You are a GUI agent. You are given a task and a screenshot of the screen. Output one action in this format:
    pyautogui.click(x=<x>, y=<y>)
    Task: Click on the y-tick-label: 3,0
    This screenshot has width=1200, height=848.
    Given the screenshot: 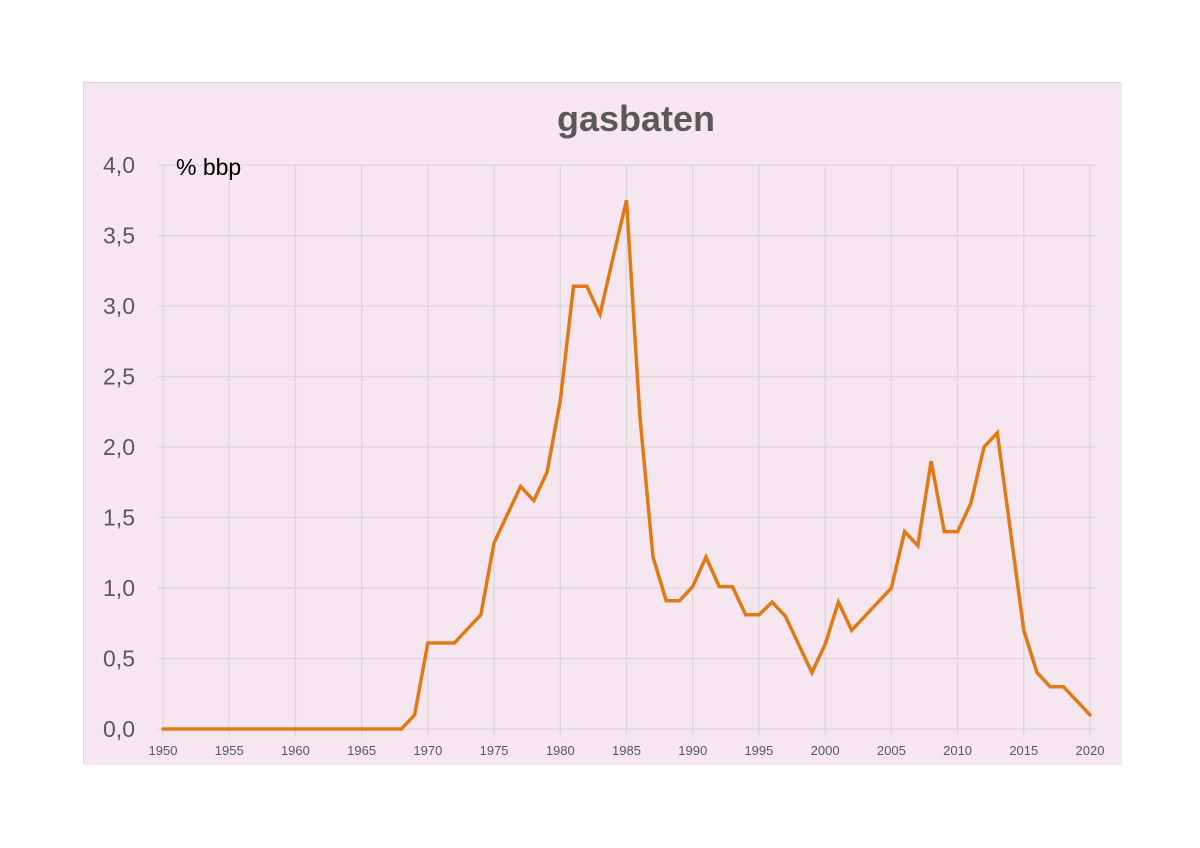 What is the action you would take?
    pyautogui.click(x=119, y=306)
    